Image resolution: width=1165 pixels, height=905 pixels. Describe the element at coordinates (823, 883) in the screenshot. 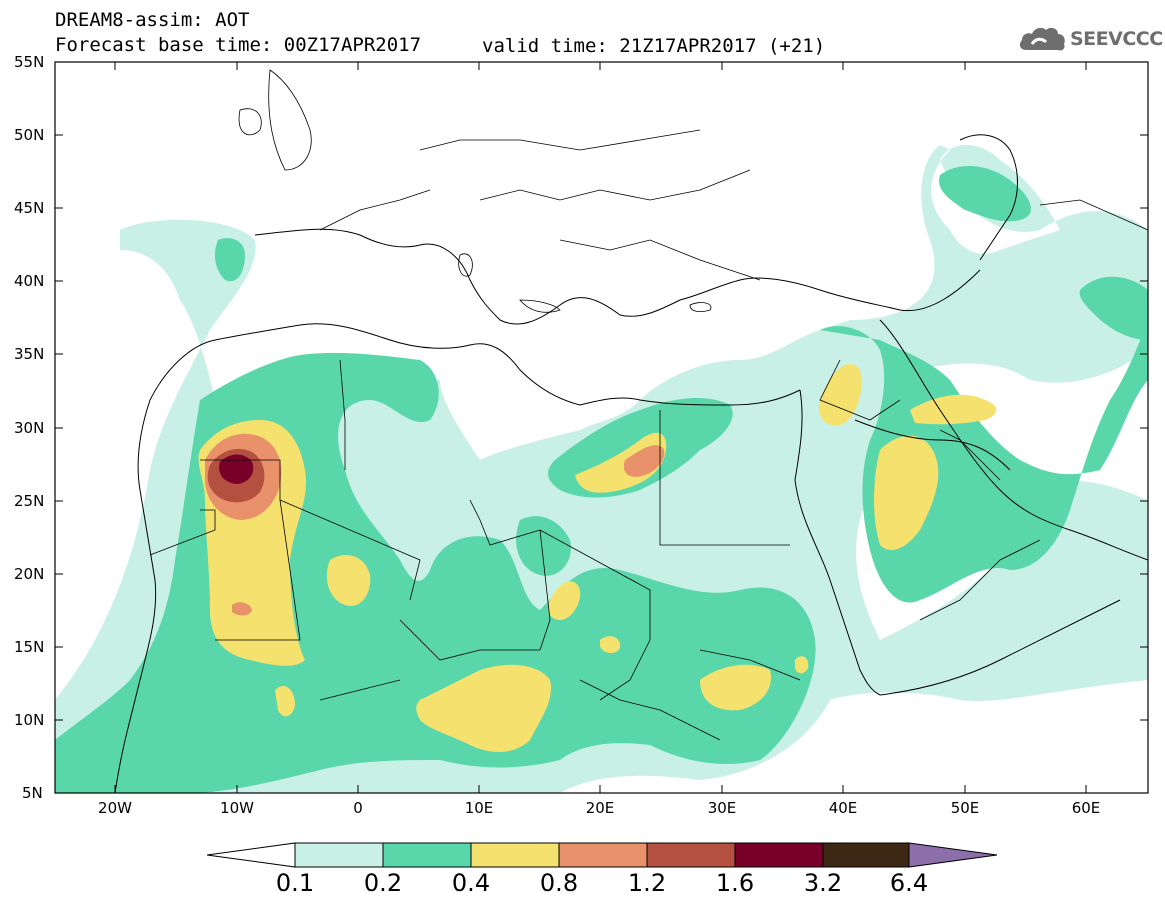

I see `colorbar-label: 3.2` at that location.